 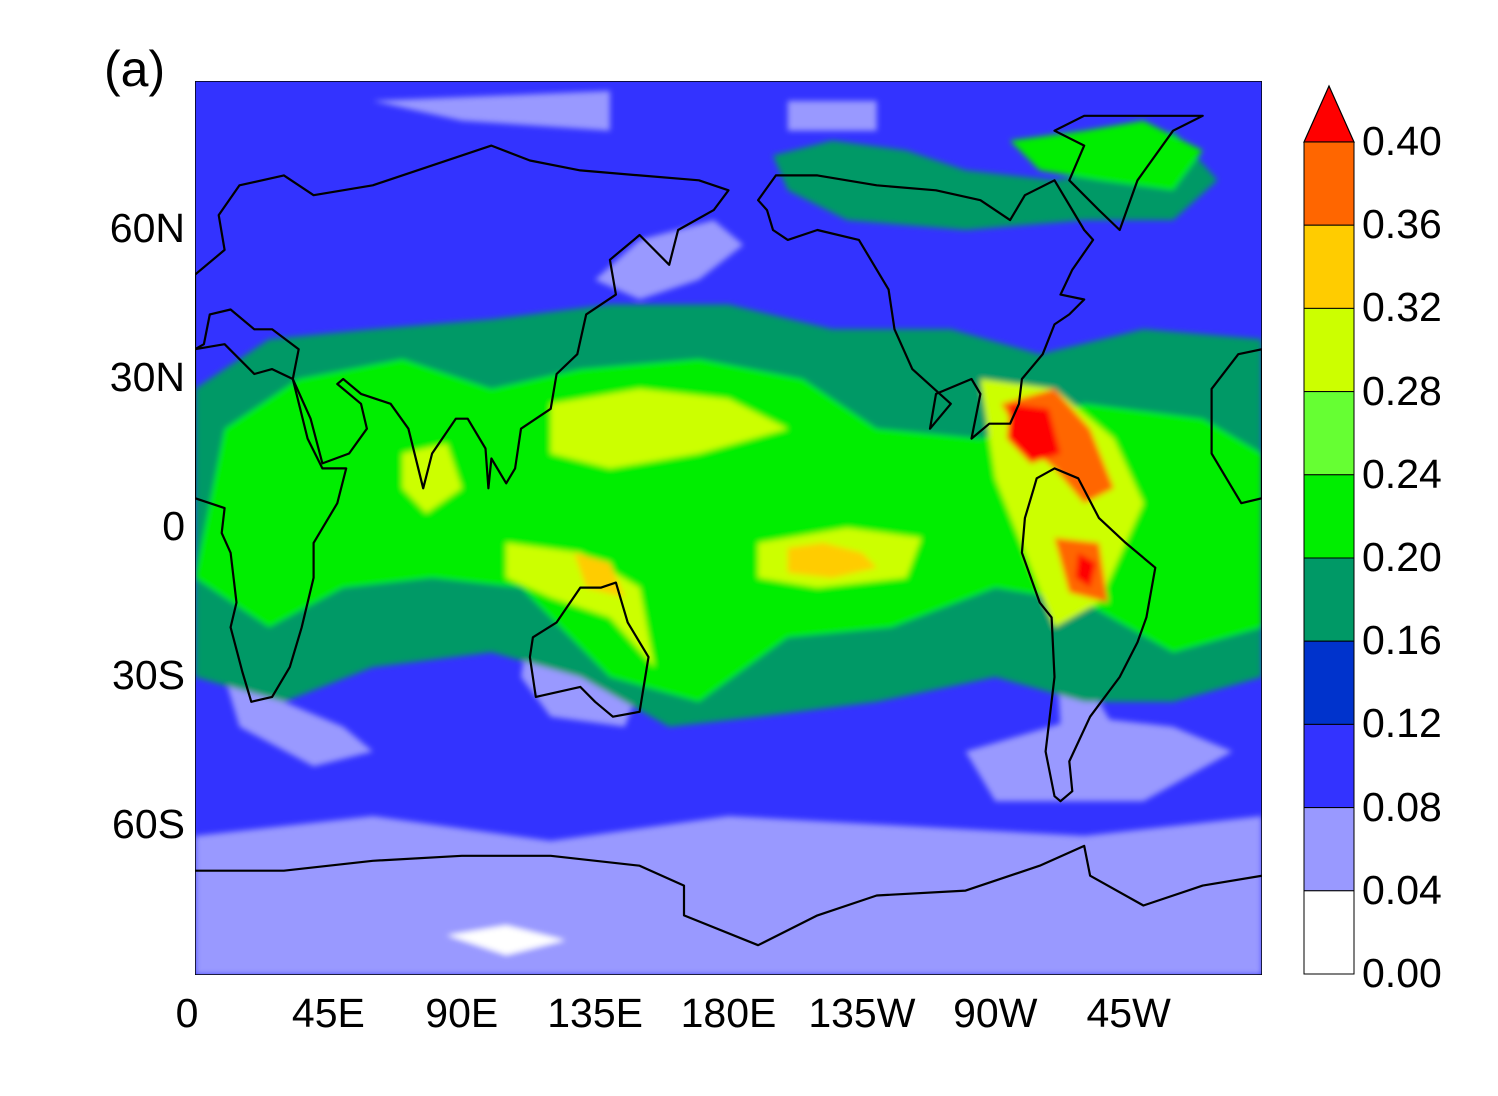 I want to click on colorbar-tick-label: 0.20, so click(x=1402, y=557).